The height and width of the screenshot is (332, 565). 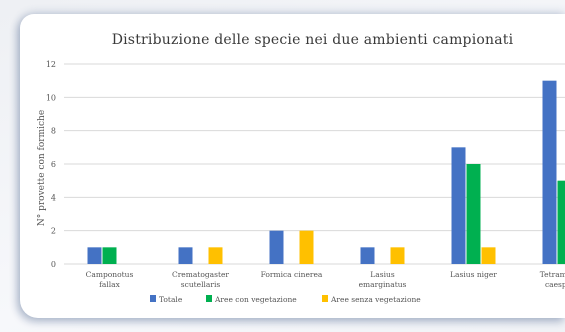 I want to click on y-axis-label: N° provette con formiche, so click(x=42, y=168).